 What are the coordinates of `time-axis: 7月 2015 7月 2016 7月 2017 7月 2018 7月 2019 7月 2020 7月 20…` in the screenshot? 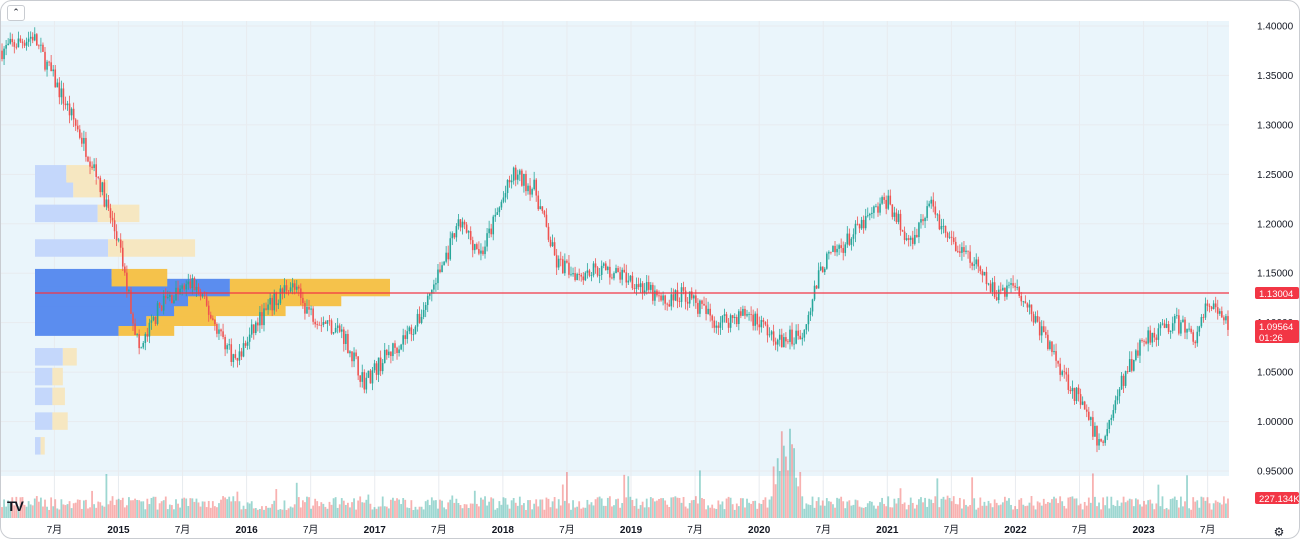 It's located at (631, 530).